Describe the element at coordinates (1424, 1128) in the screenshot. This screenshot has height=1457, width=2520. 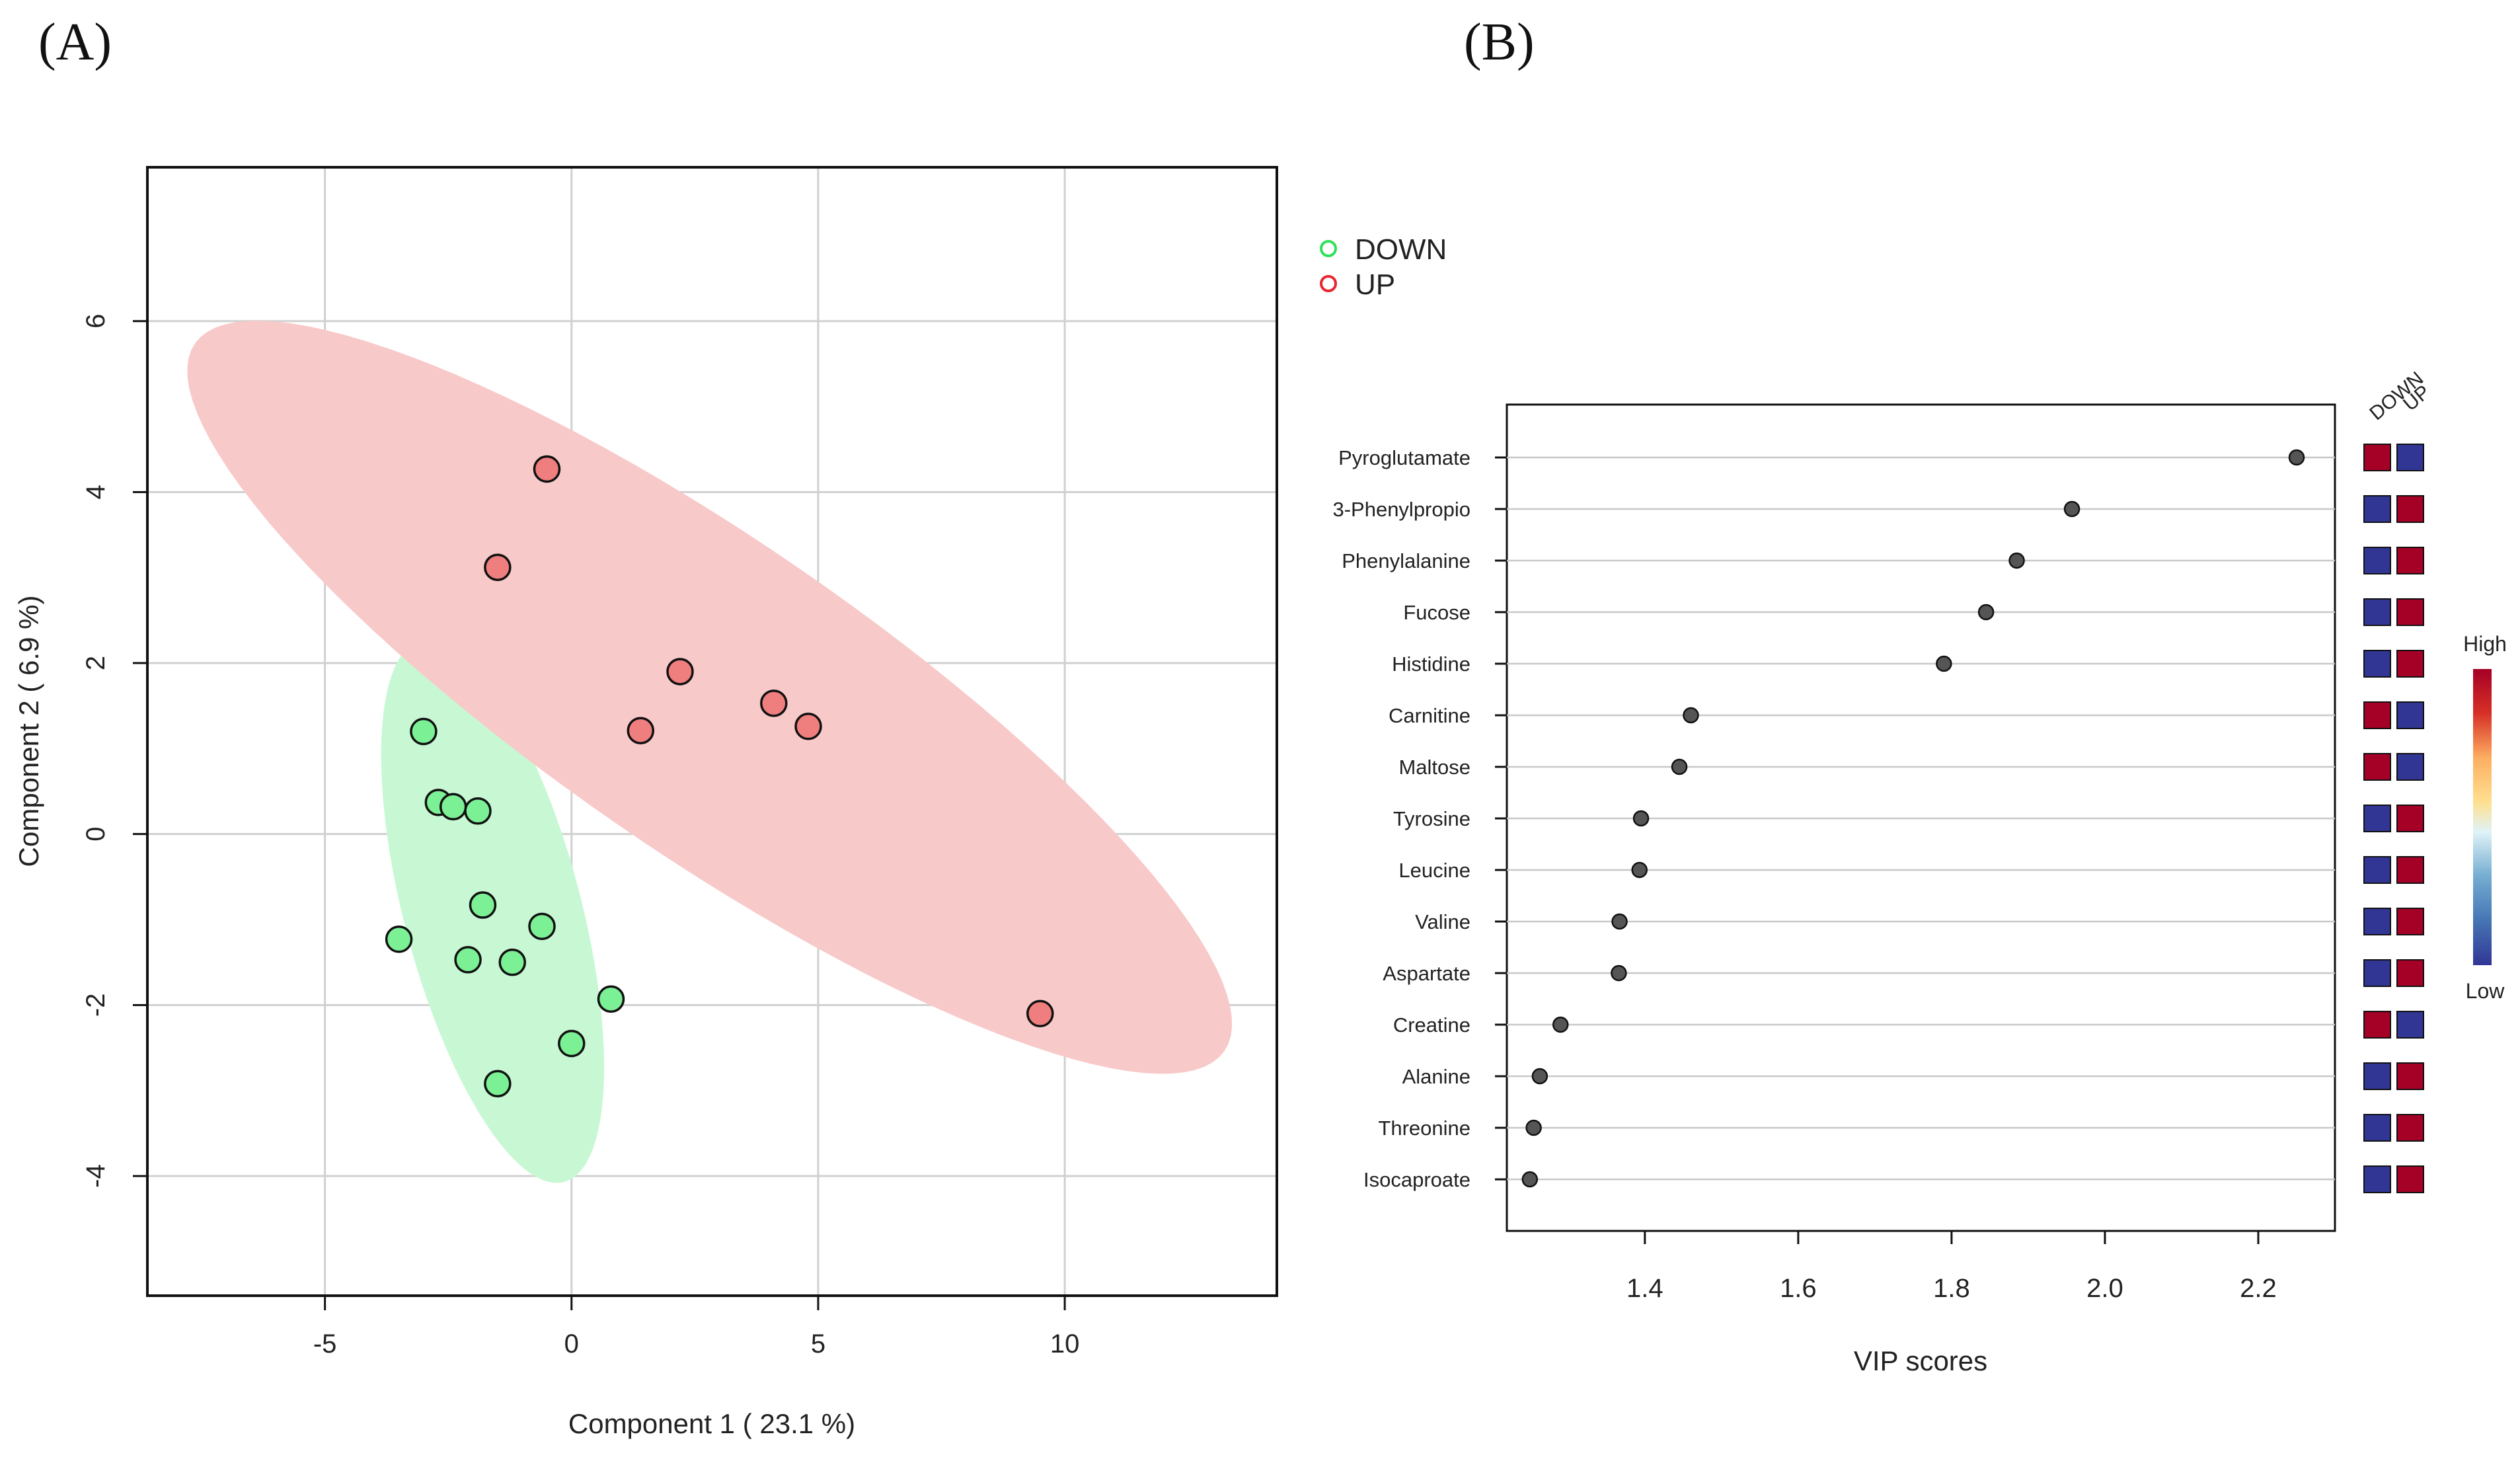
I see `metabolite-label: Threonine` at that location.